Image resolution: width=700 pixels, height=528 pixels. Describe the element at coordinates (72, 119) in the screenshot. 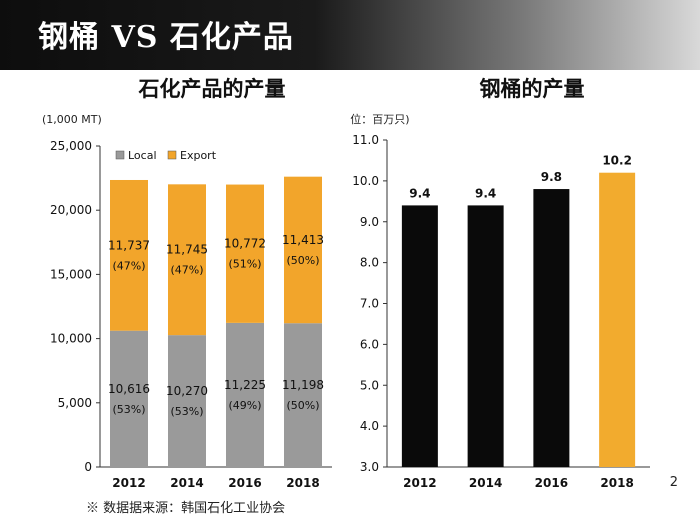

I see `unit-label: (1,000 MT)` at that location.